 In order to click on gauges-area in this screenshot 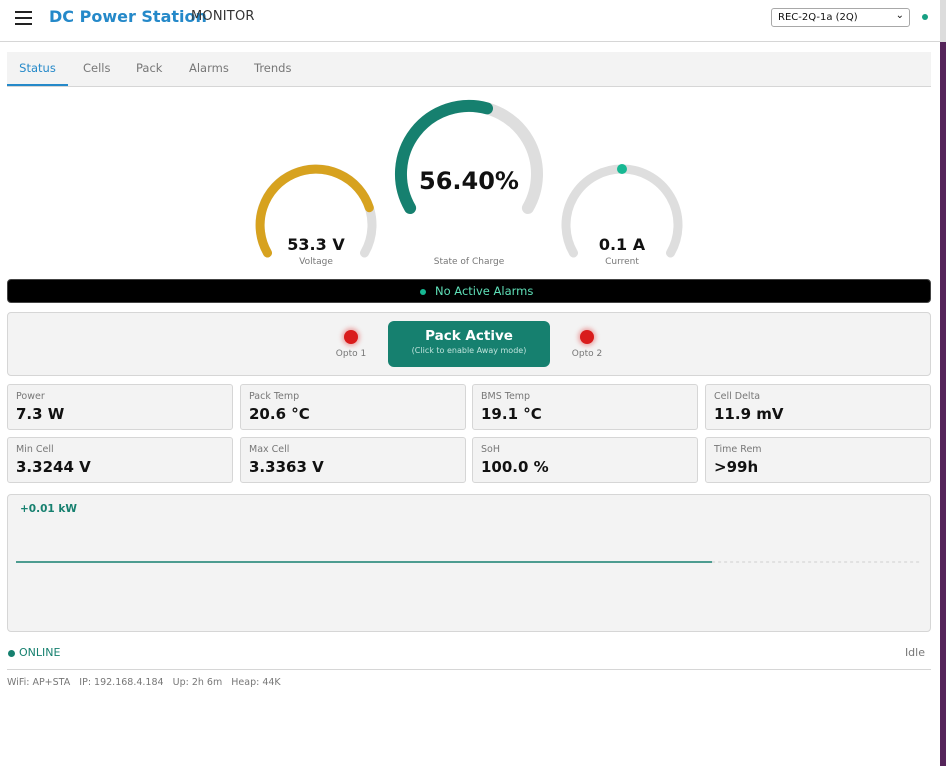, I will do `click(469, 178)`.